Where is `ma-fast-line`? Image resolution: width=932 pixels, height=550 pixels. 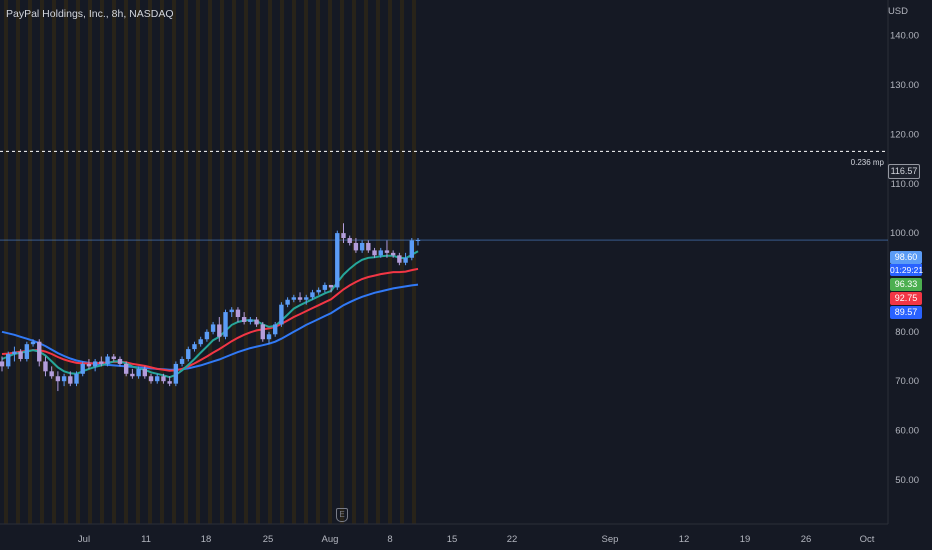 ma-fast-line is located at coordinates (210, 314).